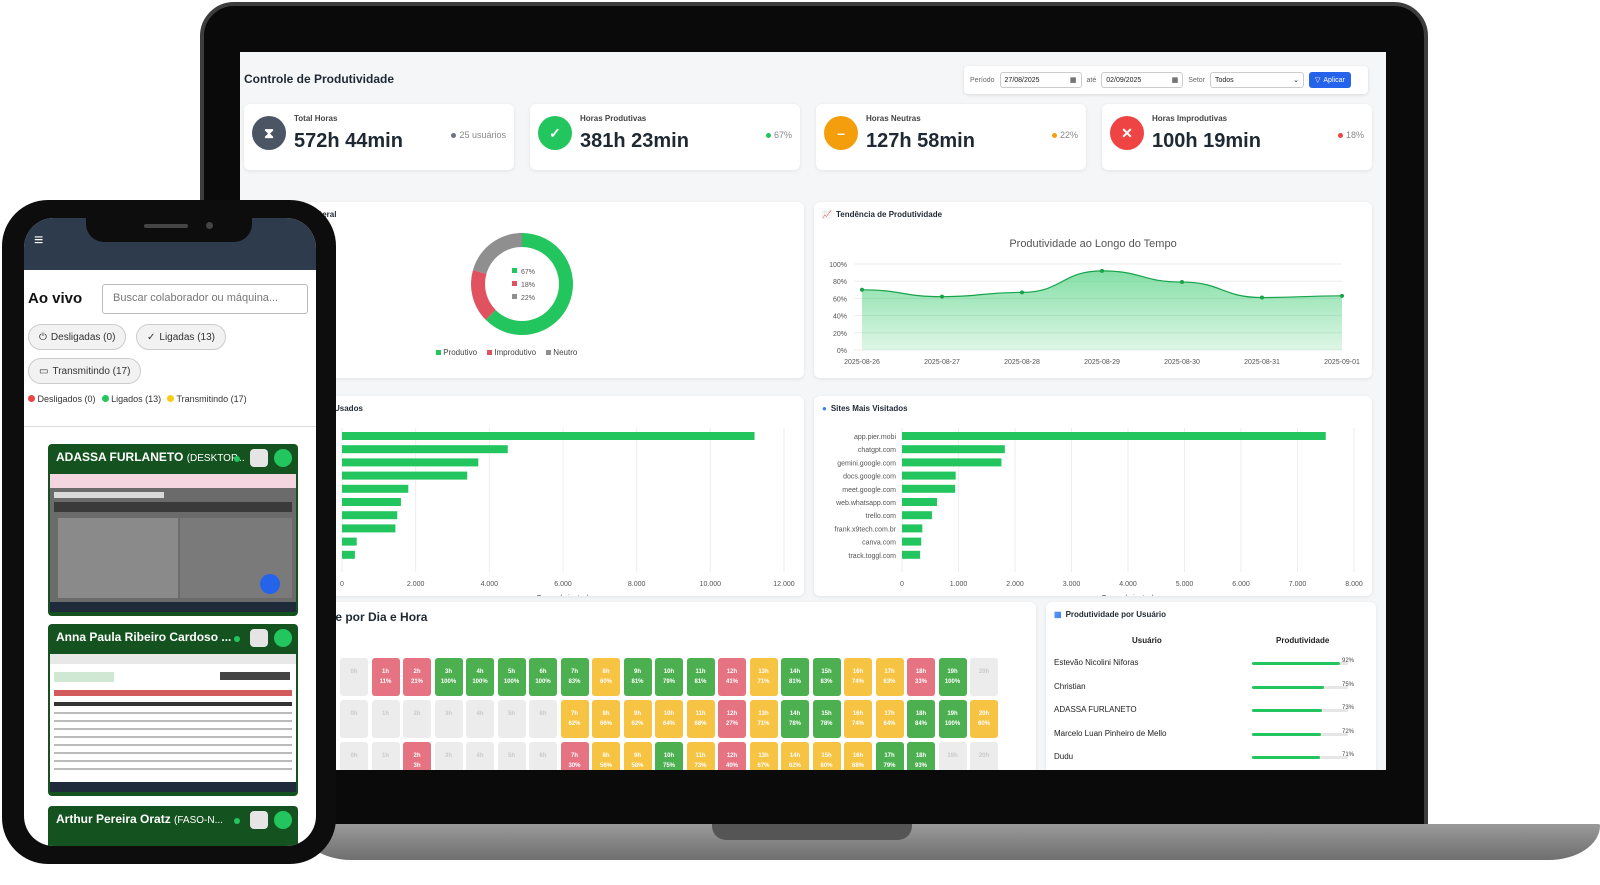 The image size is (1600, 885). I want to click on heatmap-cell: 9h 62%, so click(637, 719).